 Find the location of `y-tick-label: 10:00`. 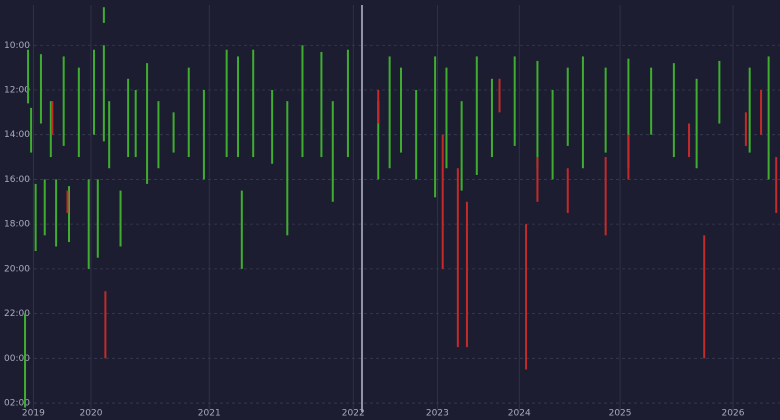

y-tick-label: 10:00 is located at coordinates (17, 46).